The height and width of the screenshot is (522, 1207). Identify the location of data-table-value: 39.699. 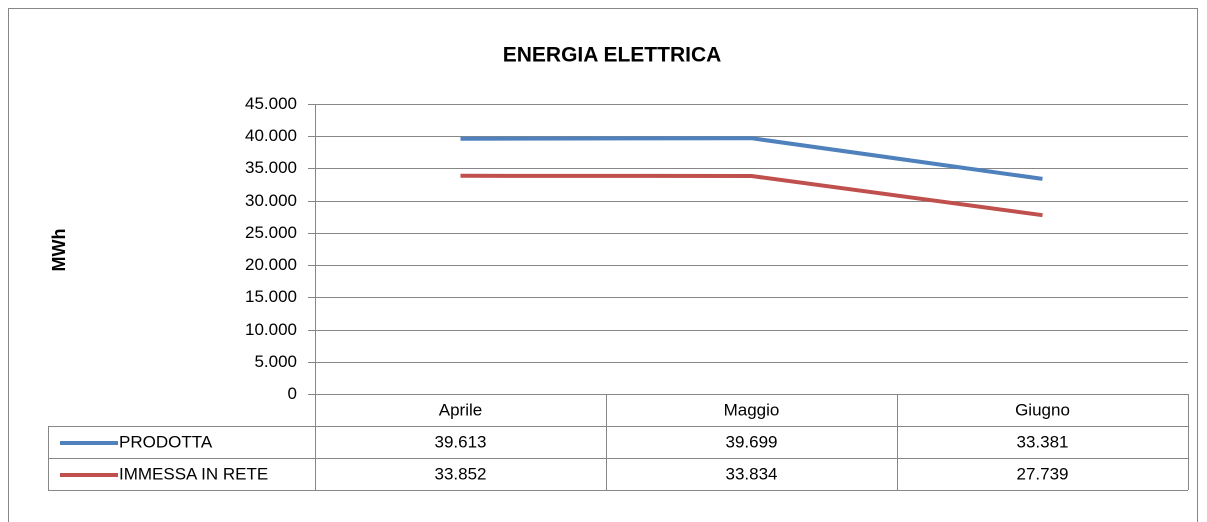
(752, 441).